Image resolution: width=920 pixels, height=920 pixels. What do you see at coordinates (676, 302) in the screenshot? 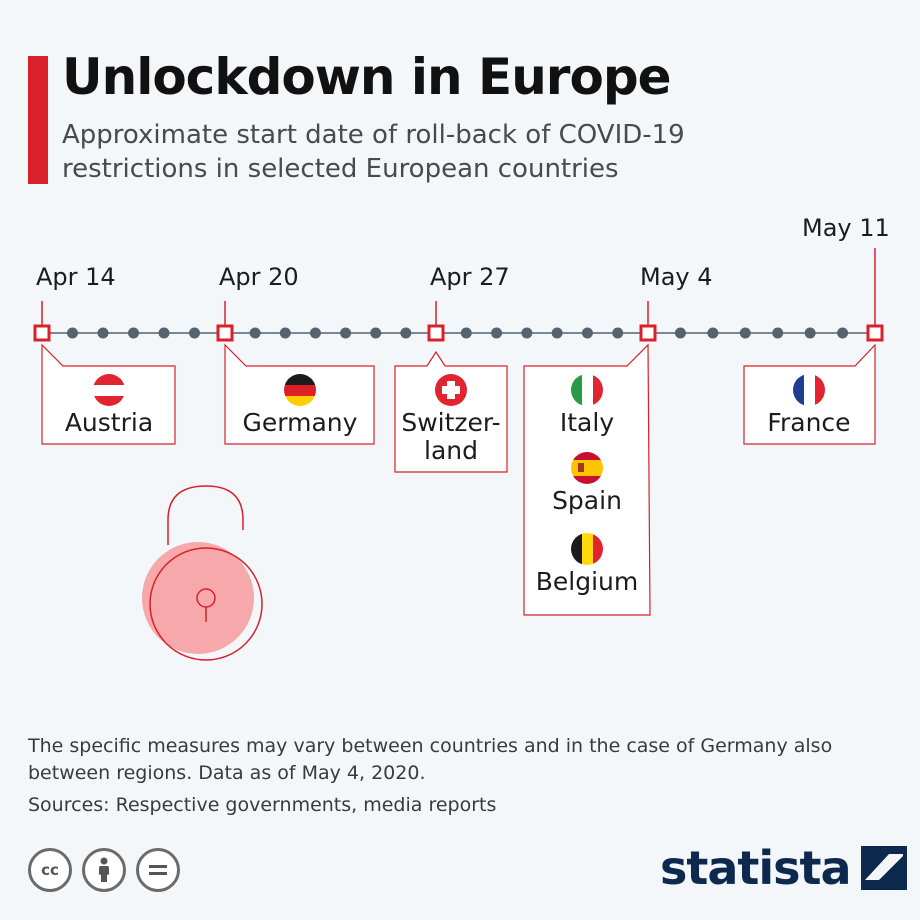
I see `date-tick-may4: May 4` at bounding box center [676, 302].